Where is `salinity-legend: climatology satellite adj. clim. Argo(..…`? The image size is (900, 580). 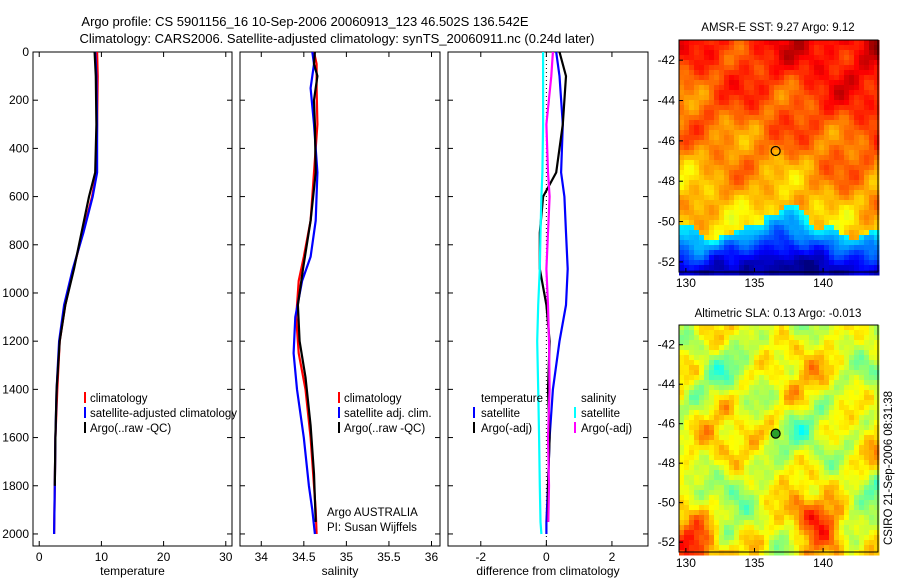 salinity-legend: climatology satellite adj. clim. Argo(..… is located at coordinates (379, 463).